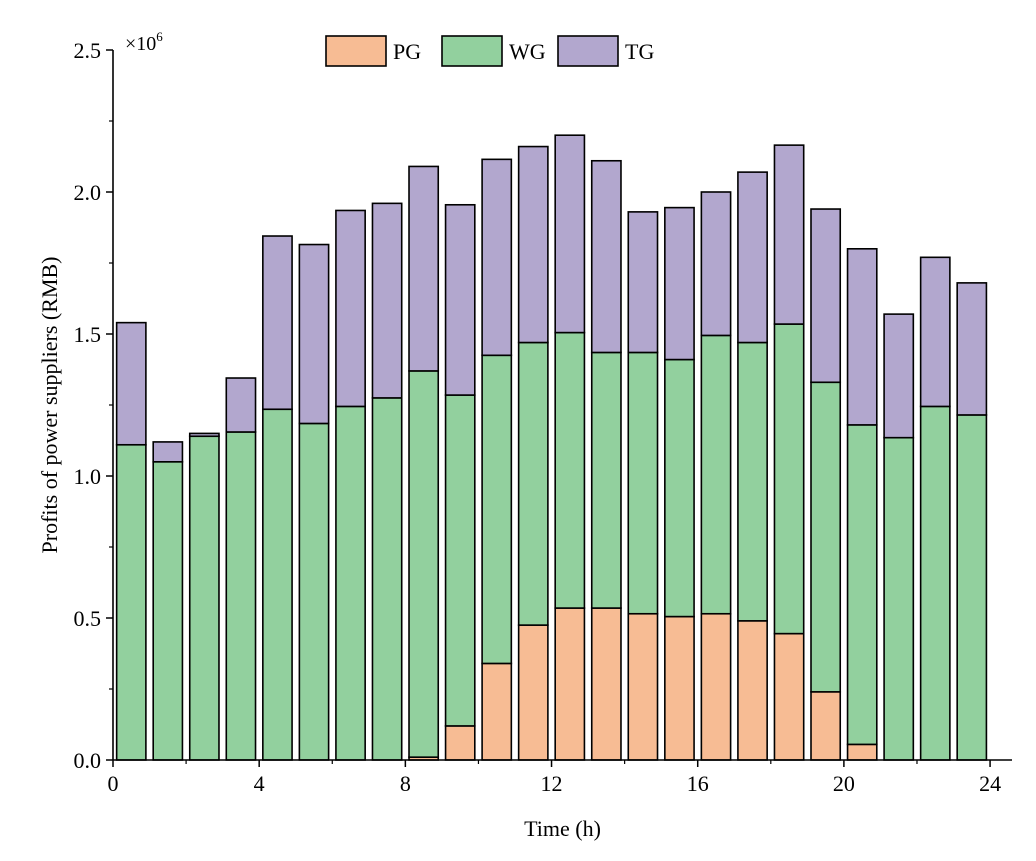 This screenshot has height=861, width=1036. What do you see at coordinates (472, 51) in the screenshot?
I see `legend-swatch-wg` at bounding box center [472, 51].